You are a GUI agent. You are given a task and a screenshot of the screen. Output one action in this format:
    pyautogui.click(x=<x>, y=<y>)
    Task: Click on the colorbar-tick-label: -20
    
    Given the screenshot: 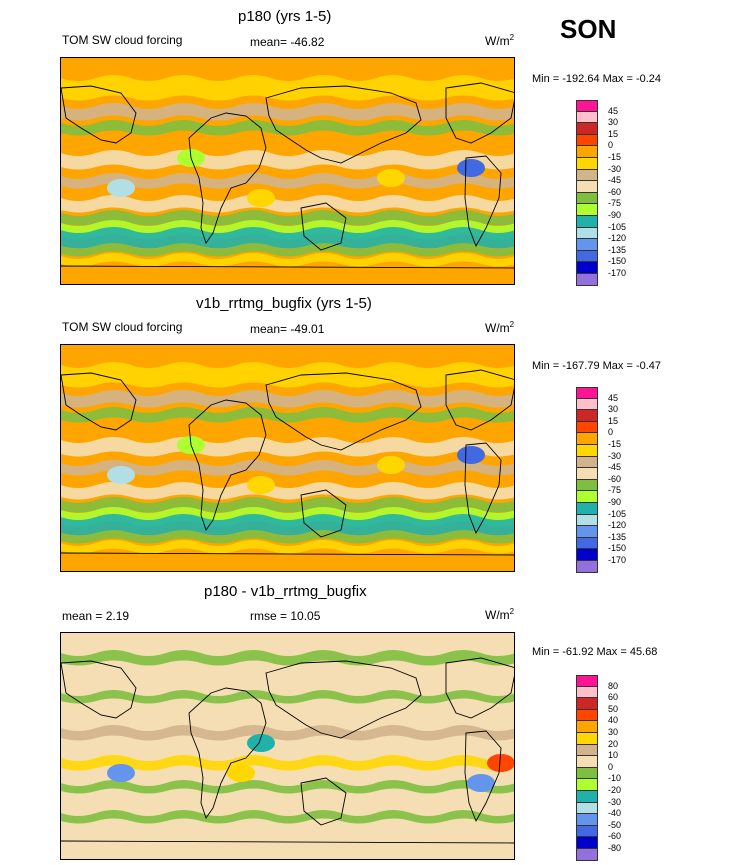 What is the action you would take?
    pyautogui.click(x=615, y=790)
    